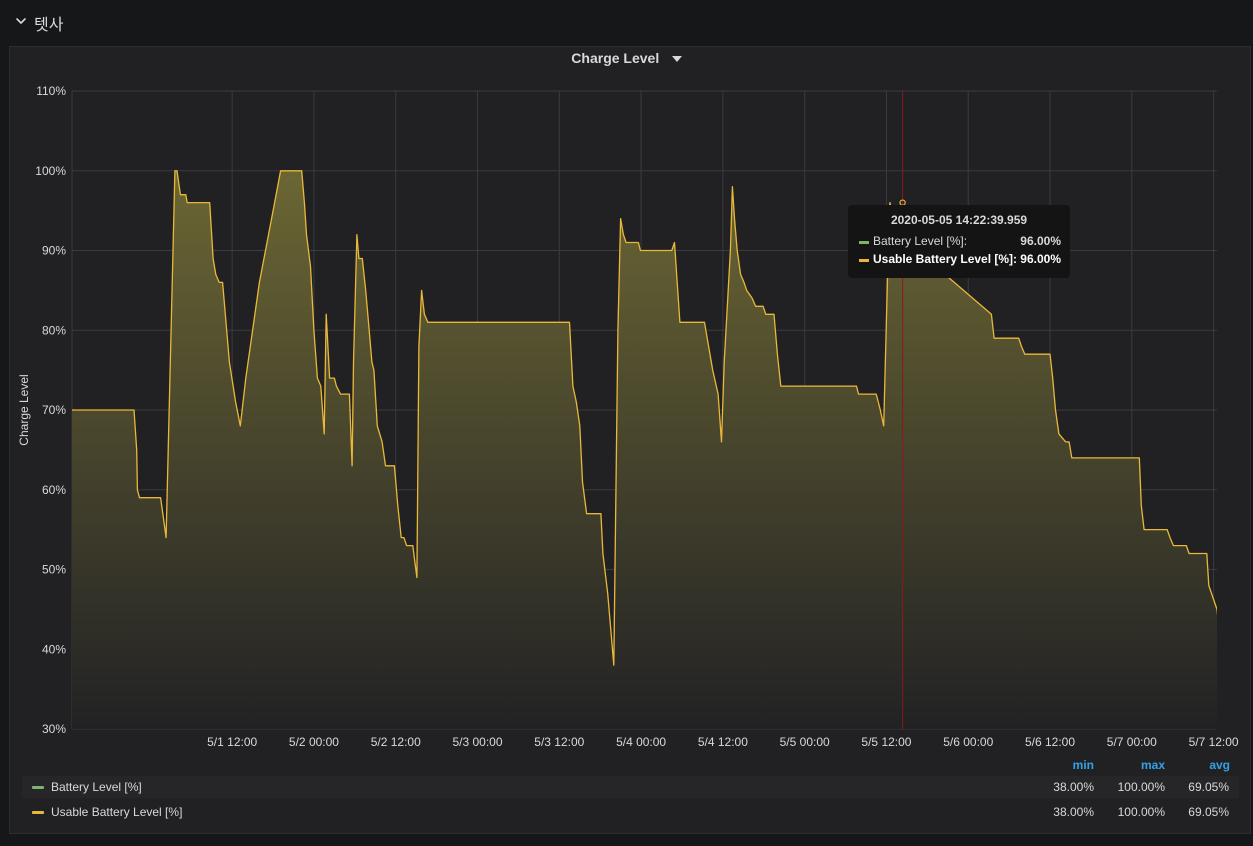 The width and height of the screenshot is (1253, 846). What do you see at coordinates (1083, 765) in the screenshot?
I see `legend-header-min: min` at bounding box center [1083, 765].